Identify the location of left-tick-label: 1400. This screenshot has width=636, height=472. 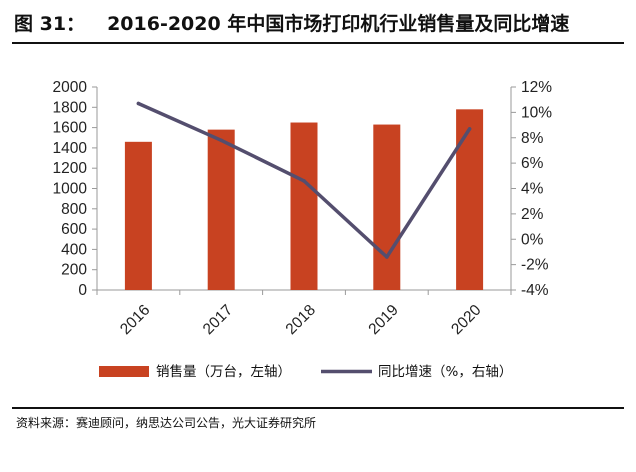
(70, 148).